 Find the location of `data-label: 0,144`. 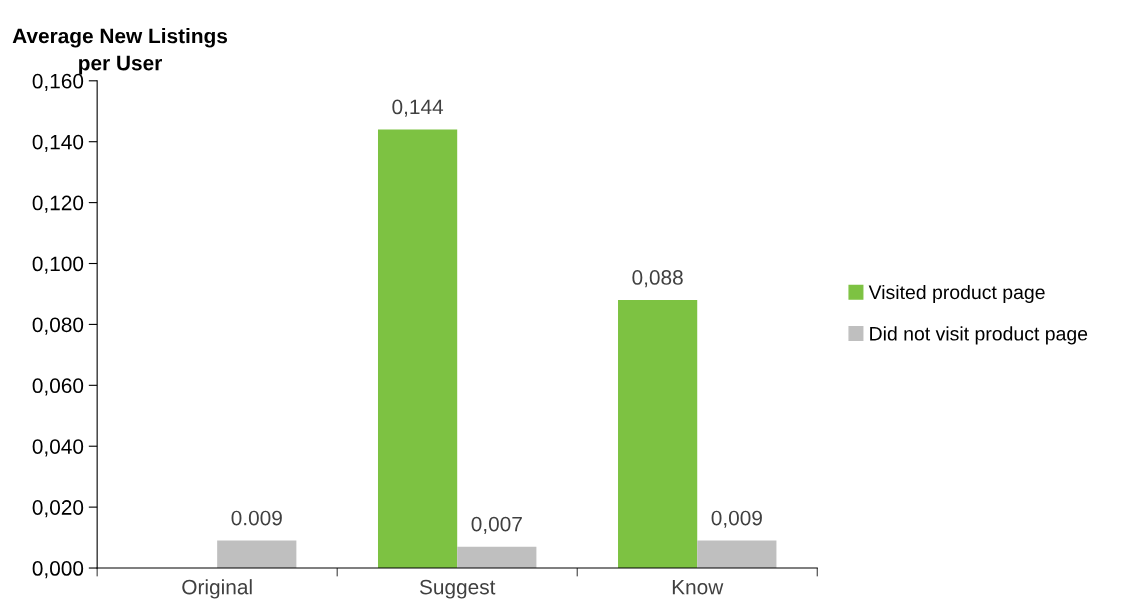

data-label: 0,144 is located at coordinates (418, 108).